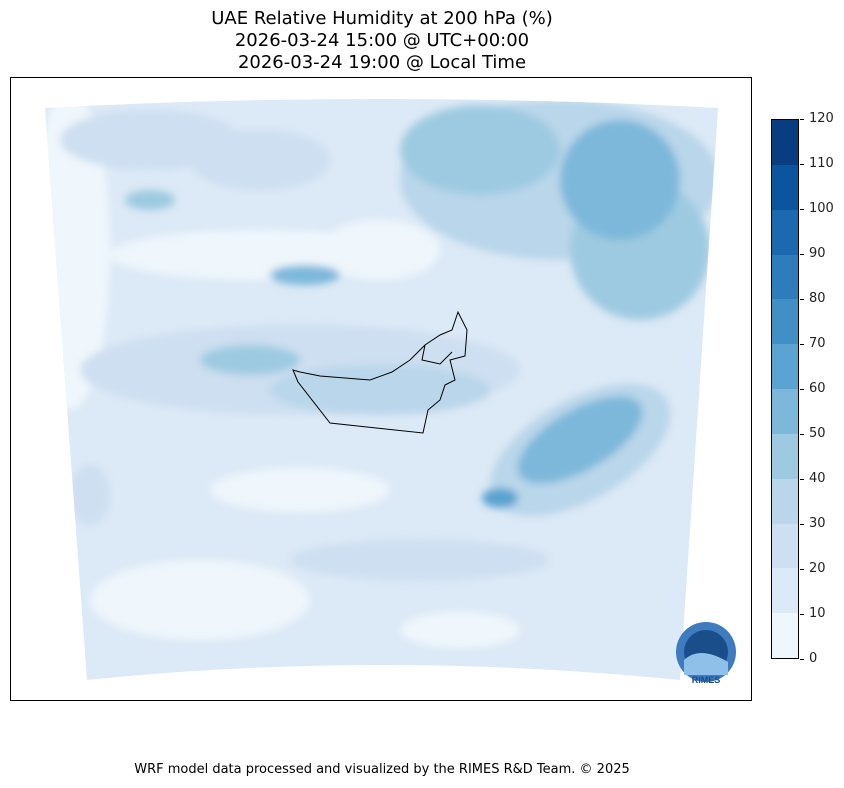  What do you see at coordinates (382, 18) in the screenshot?
I see `title-line-1: UAE Relative Humidity at 200 hPa (%)` at bounding box center [382, 18].